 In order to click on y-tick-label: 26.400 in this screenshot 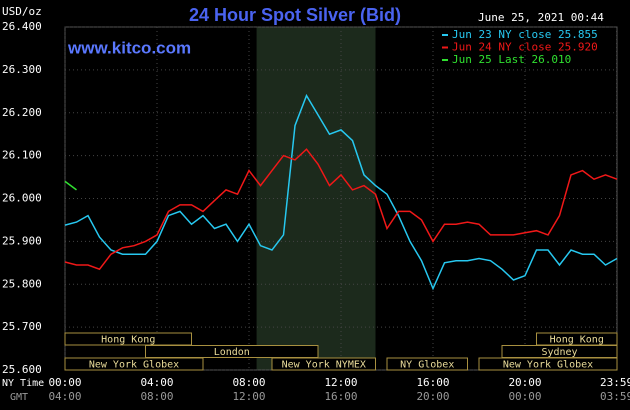, I will do `click(22, 26)`.